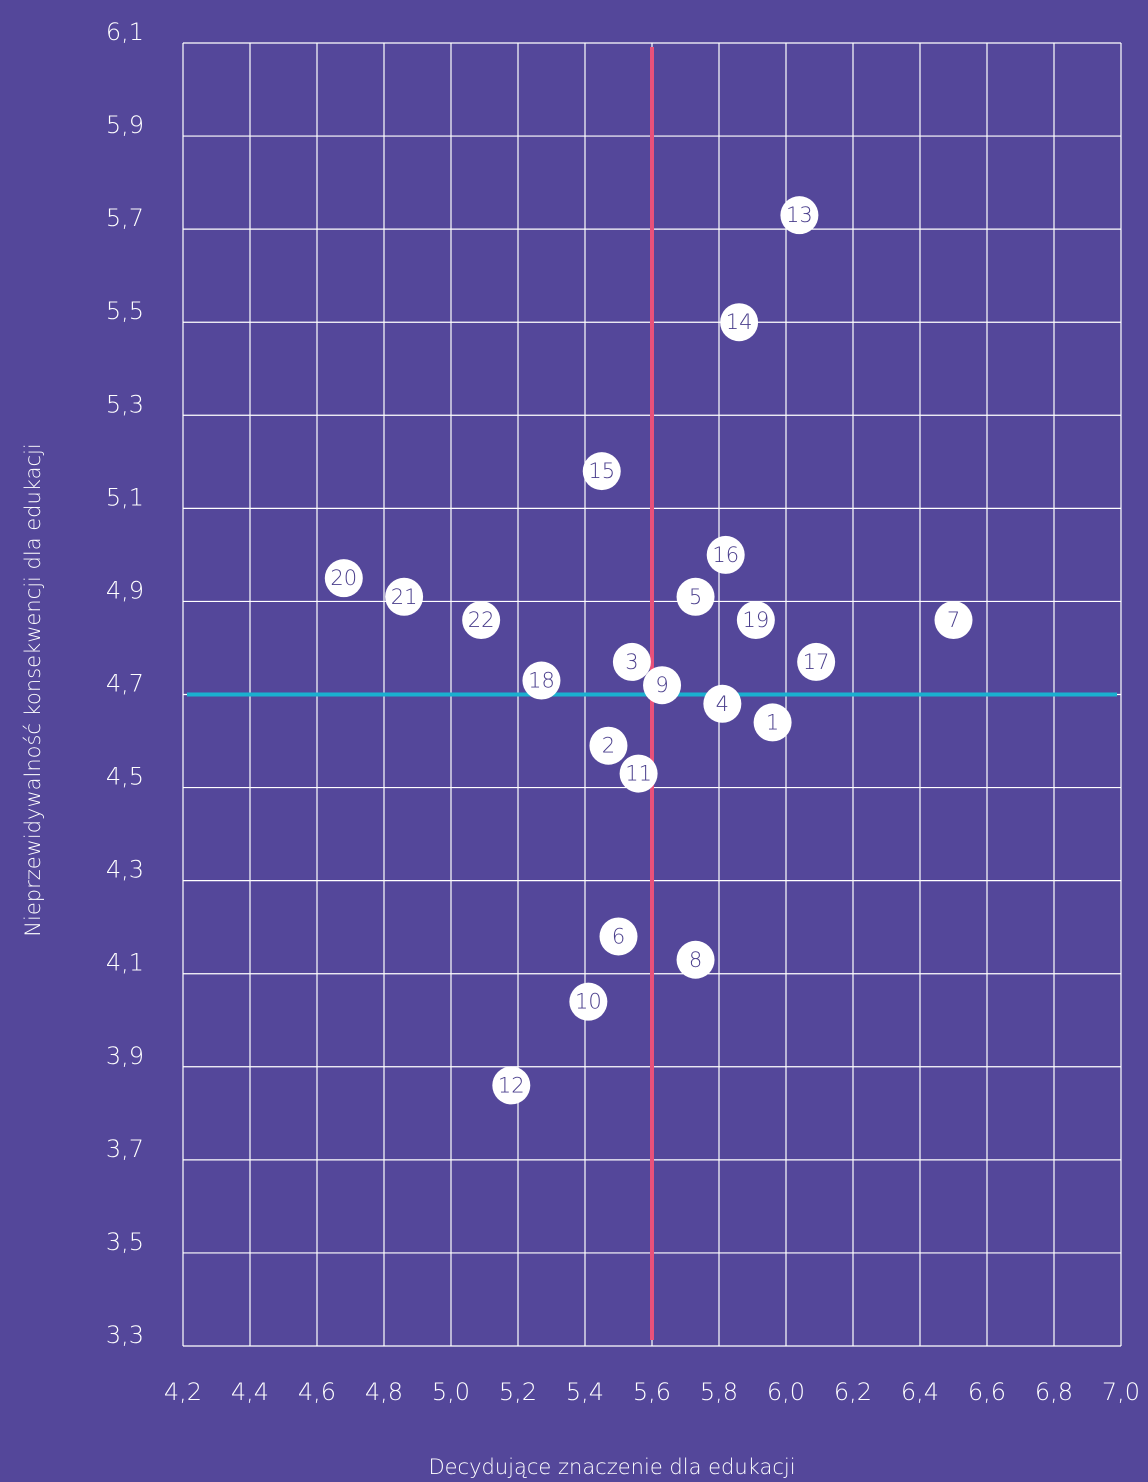  I want to click on y-tick-label: 4,7, so click(125, 684).